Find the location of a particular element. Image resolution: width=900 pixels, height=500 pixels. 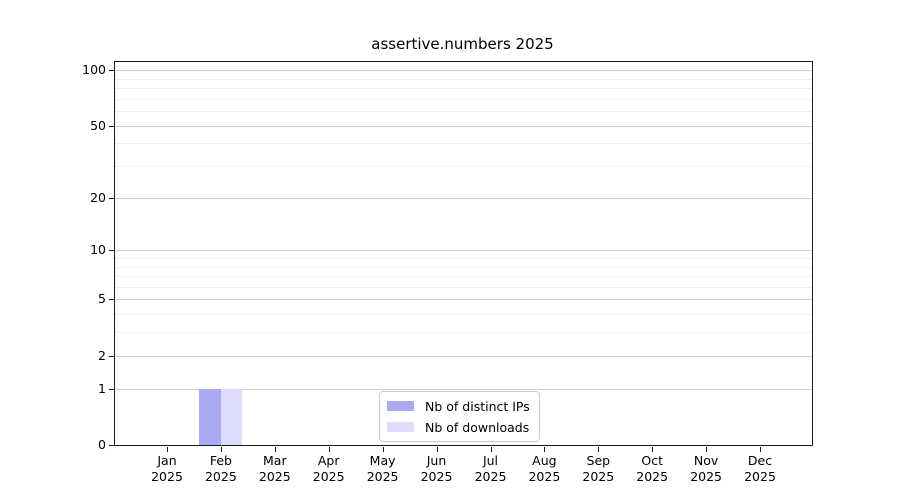

y-tick-label: 5 is located at coordinates (102, 299).